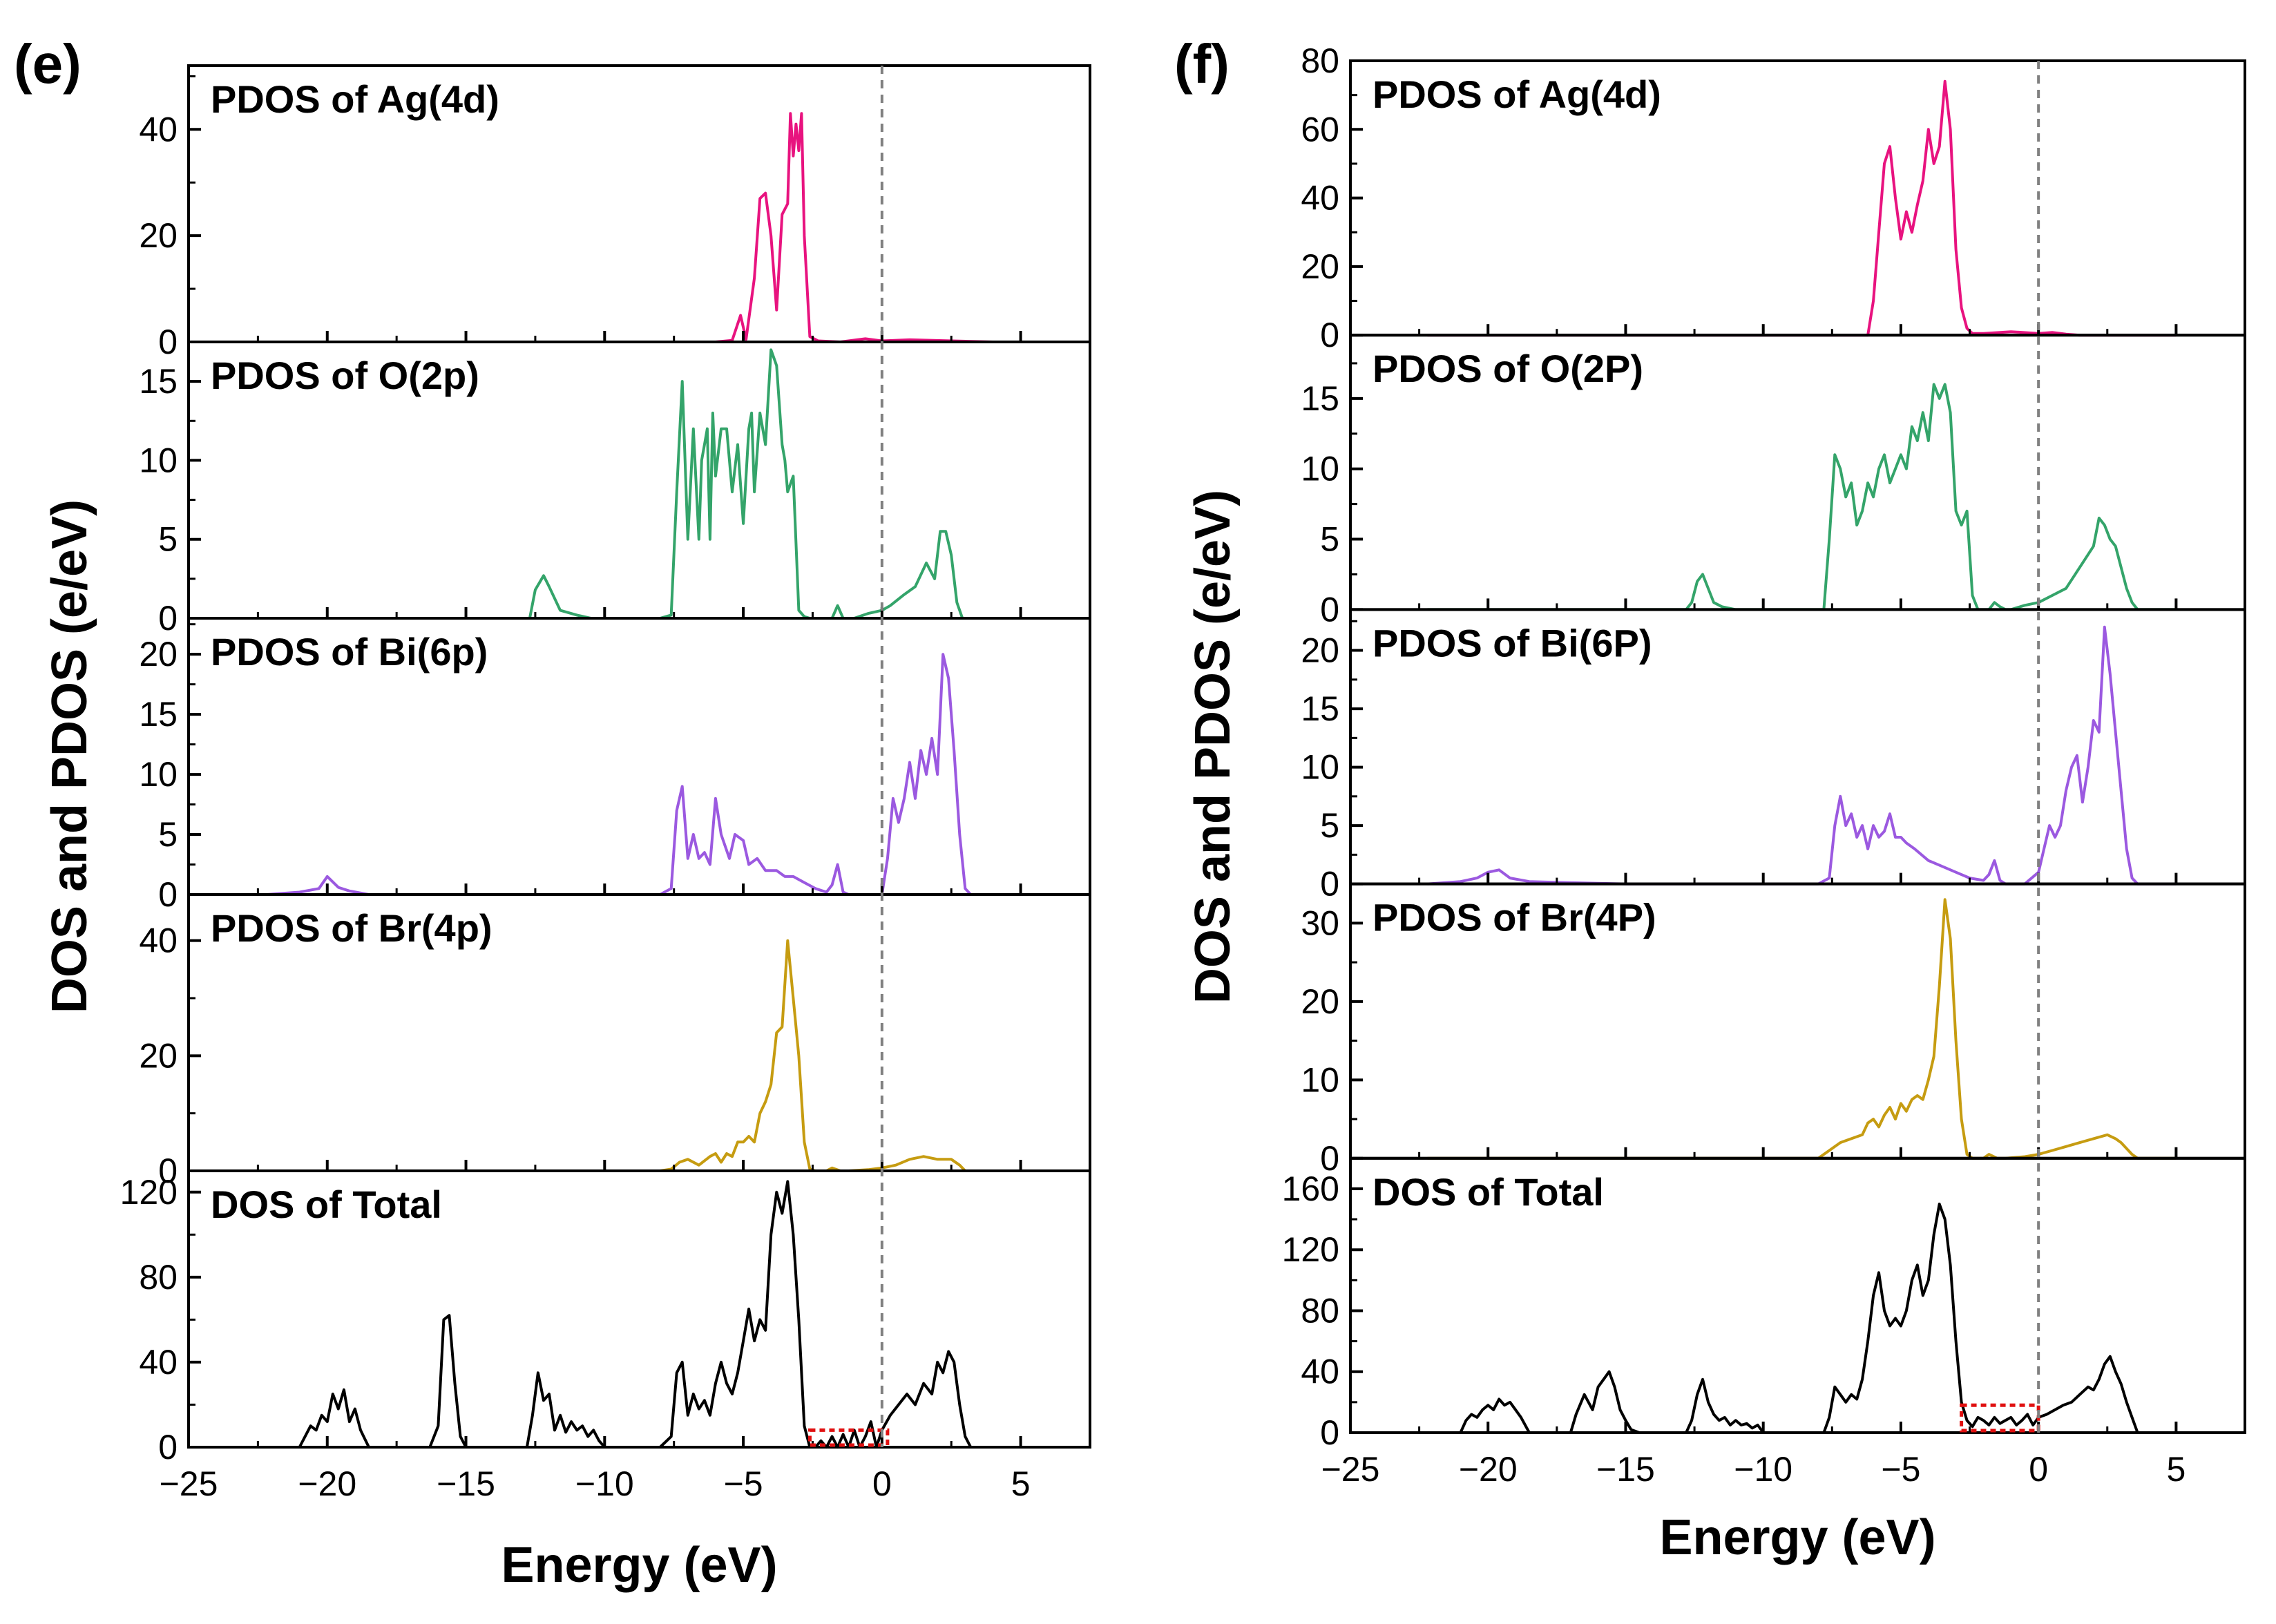  Describe the element at coordinates (1512, 643) in the screenshot. I see `panel-title: PDOS of Bi(6P)` at that location.